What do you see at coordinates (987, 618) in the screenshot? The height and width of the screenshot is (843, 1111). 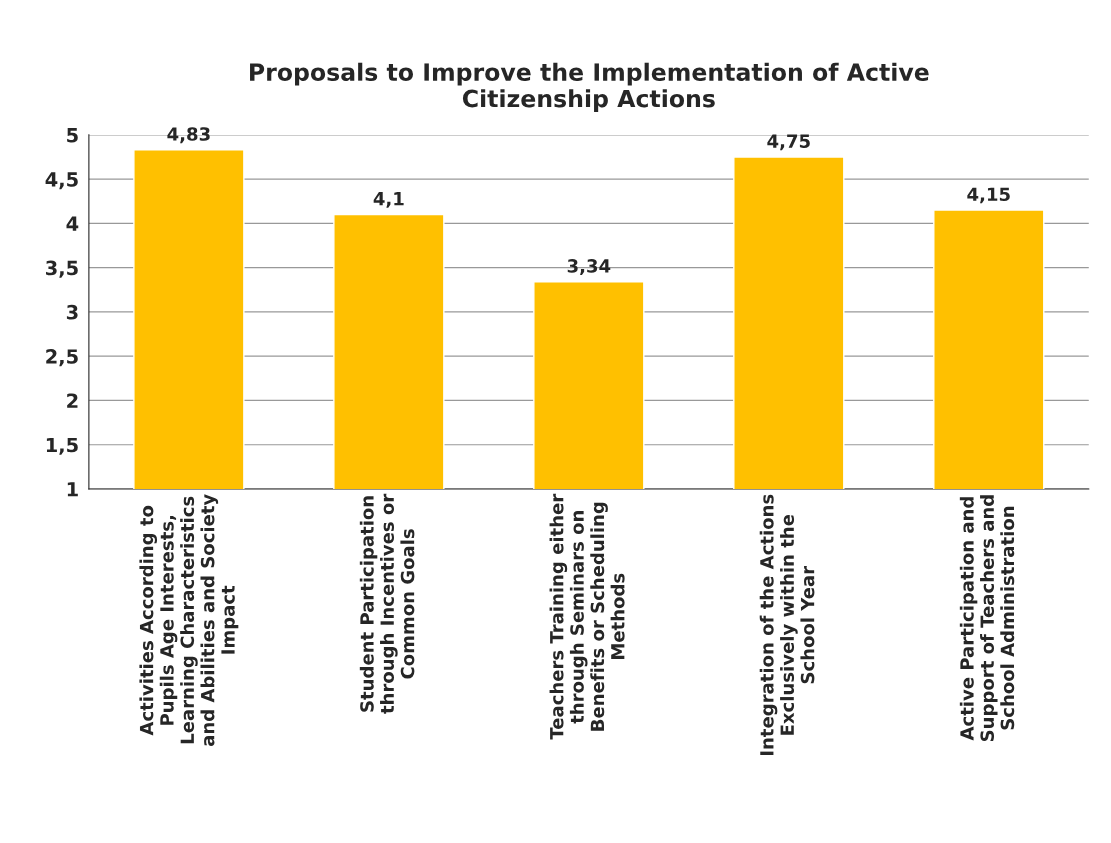 I see `x-tick-label: Active Participation and Support of Teachers and School Administration` at bounding box center [987, 618].